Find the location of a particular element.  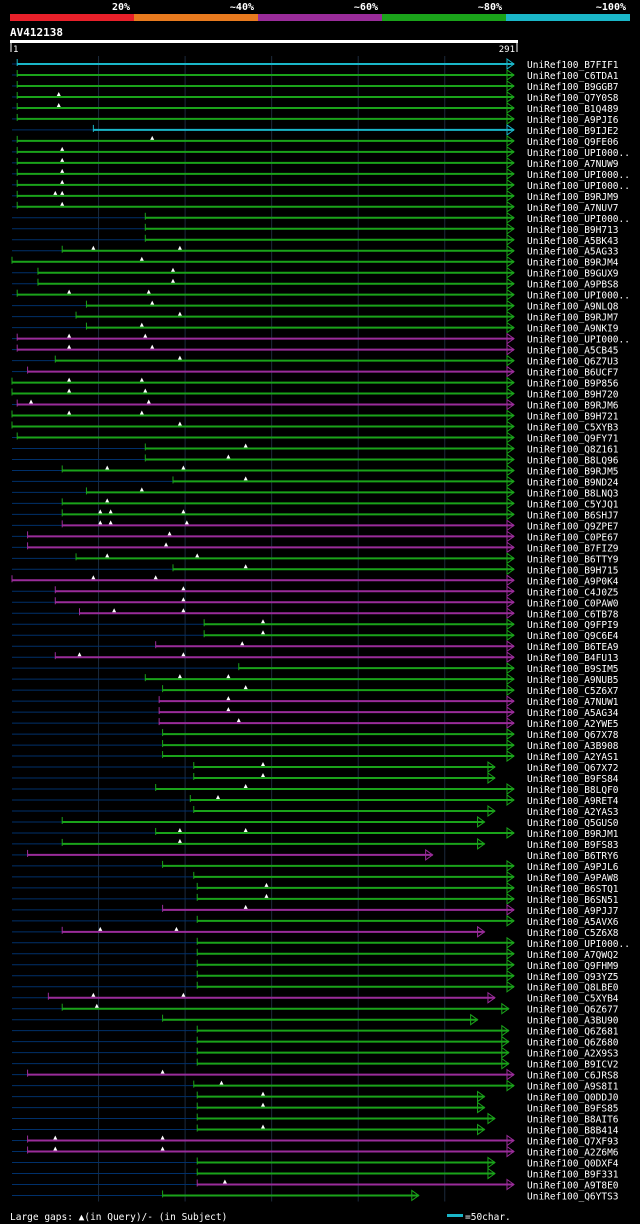

hit-label: UniRef100_A2YAS3 is located at coordinates (573, 812).